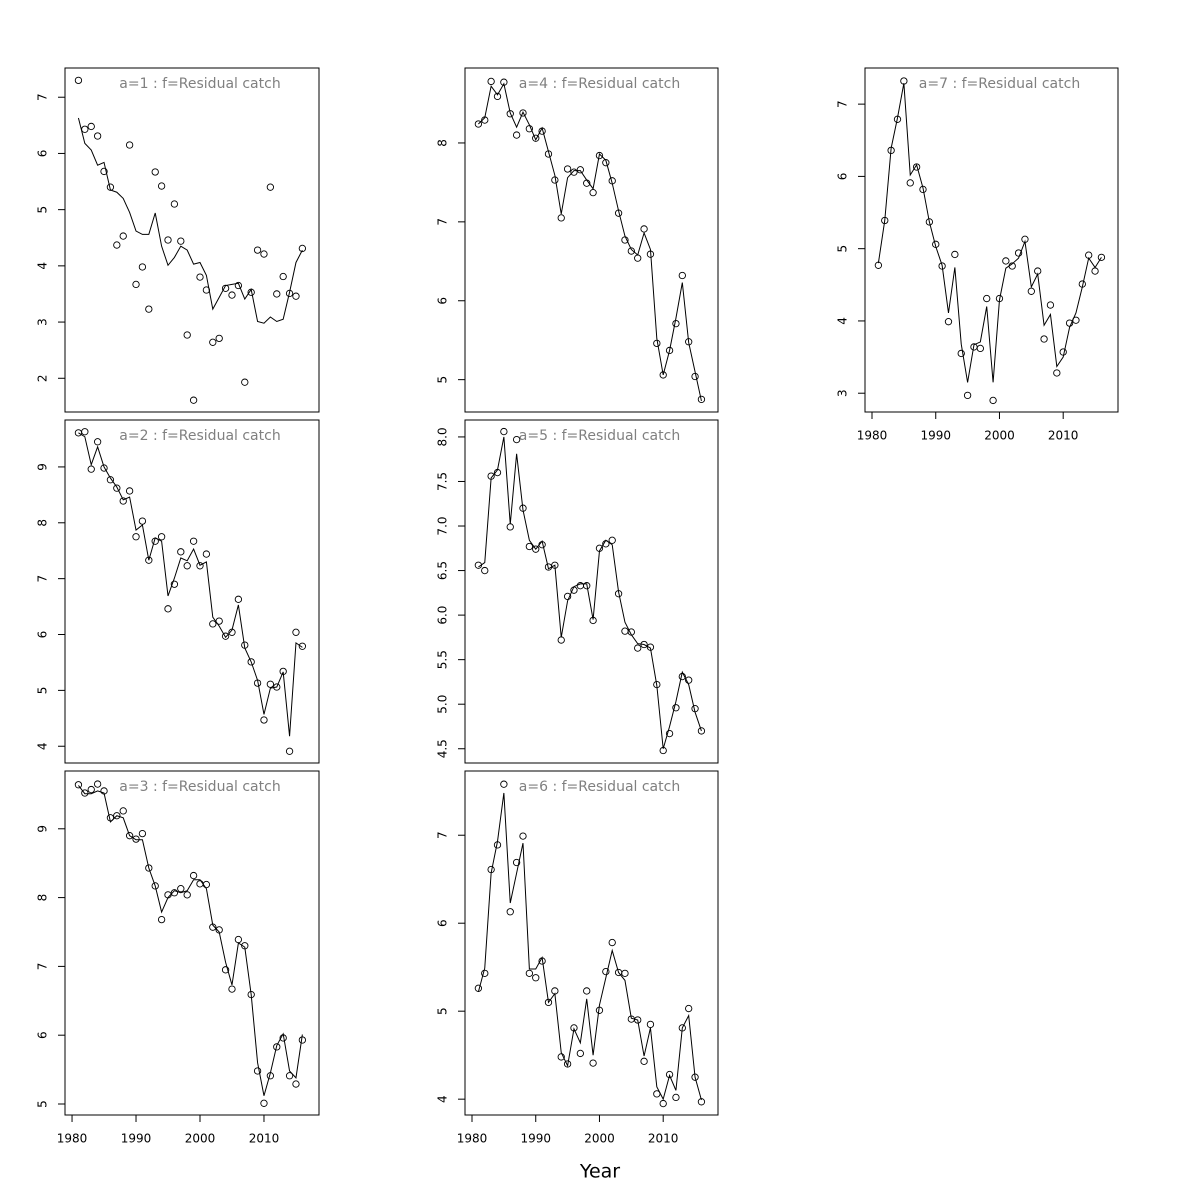 The height and width of the screenshot is (1200, 1200). Describe the element at coordinates (190, 940) in the screenshot. I see `fitted-line` at that location.